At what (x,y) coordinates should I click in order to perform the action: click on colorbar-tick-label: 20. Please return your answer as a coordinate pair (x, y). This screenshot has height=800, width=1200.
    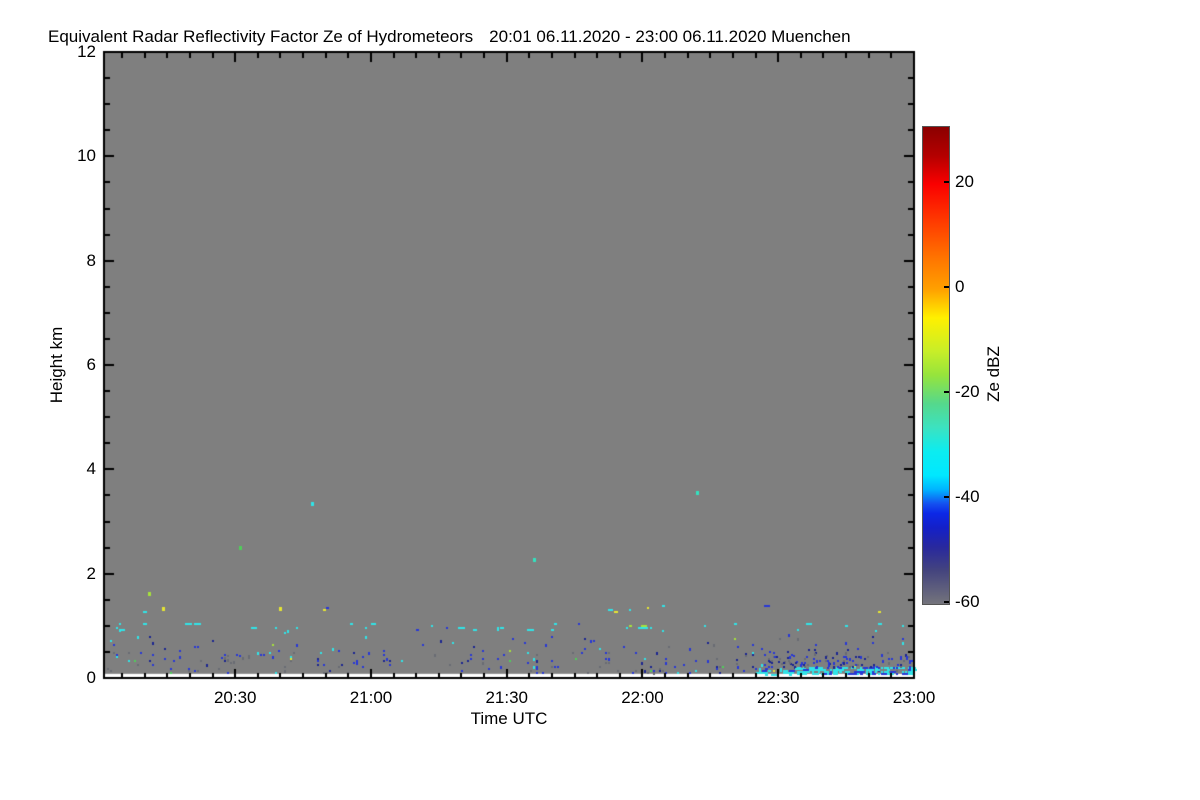
    Looking at the image, I should click on (964, 182).